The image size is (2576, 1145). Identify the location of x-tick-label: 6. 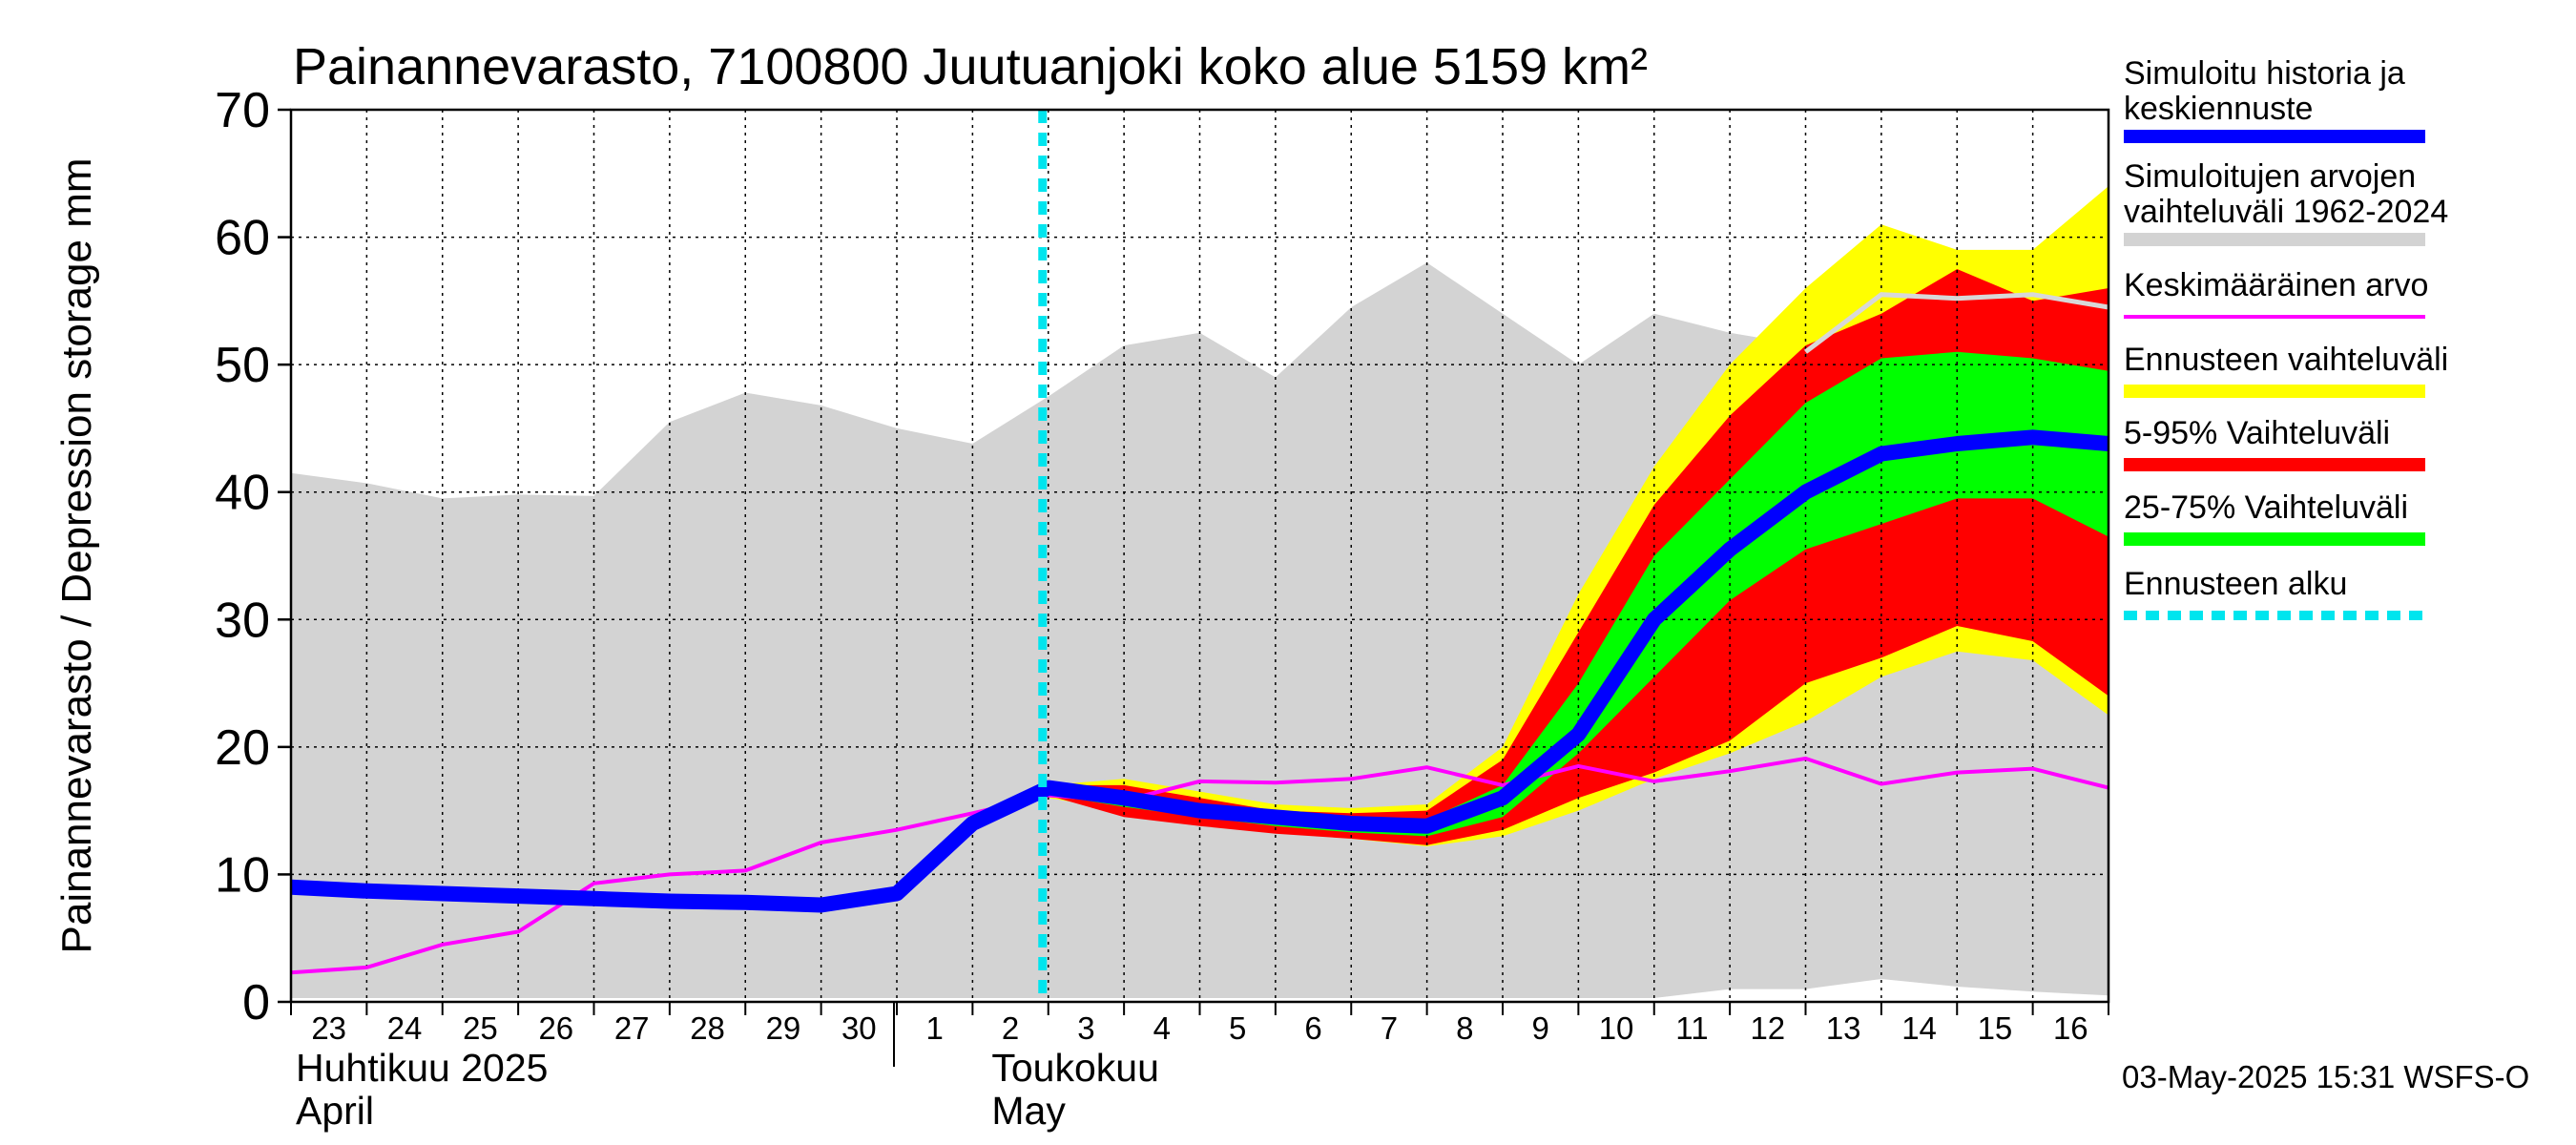
(1312, 1028).